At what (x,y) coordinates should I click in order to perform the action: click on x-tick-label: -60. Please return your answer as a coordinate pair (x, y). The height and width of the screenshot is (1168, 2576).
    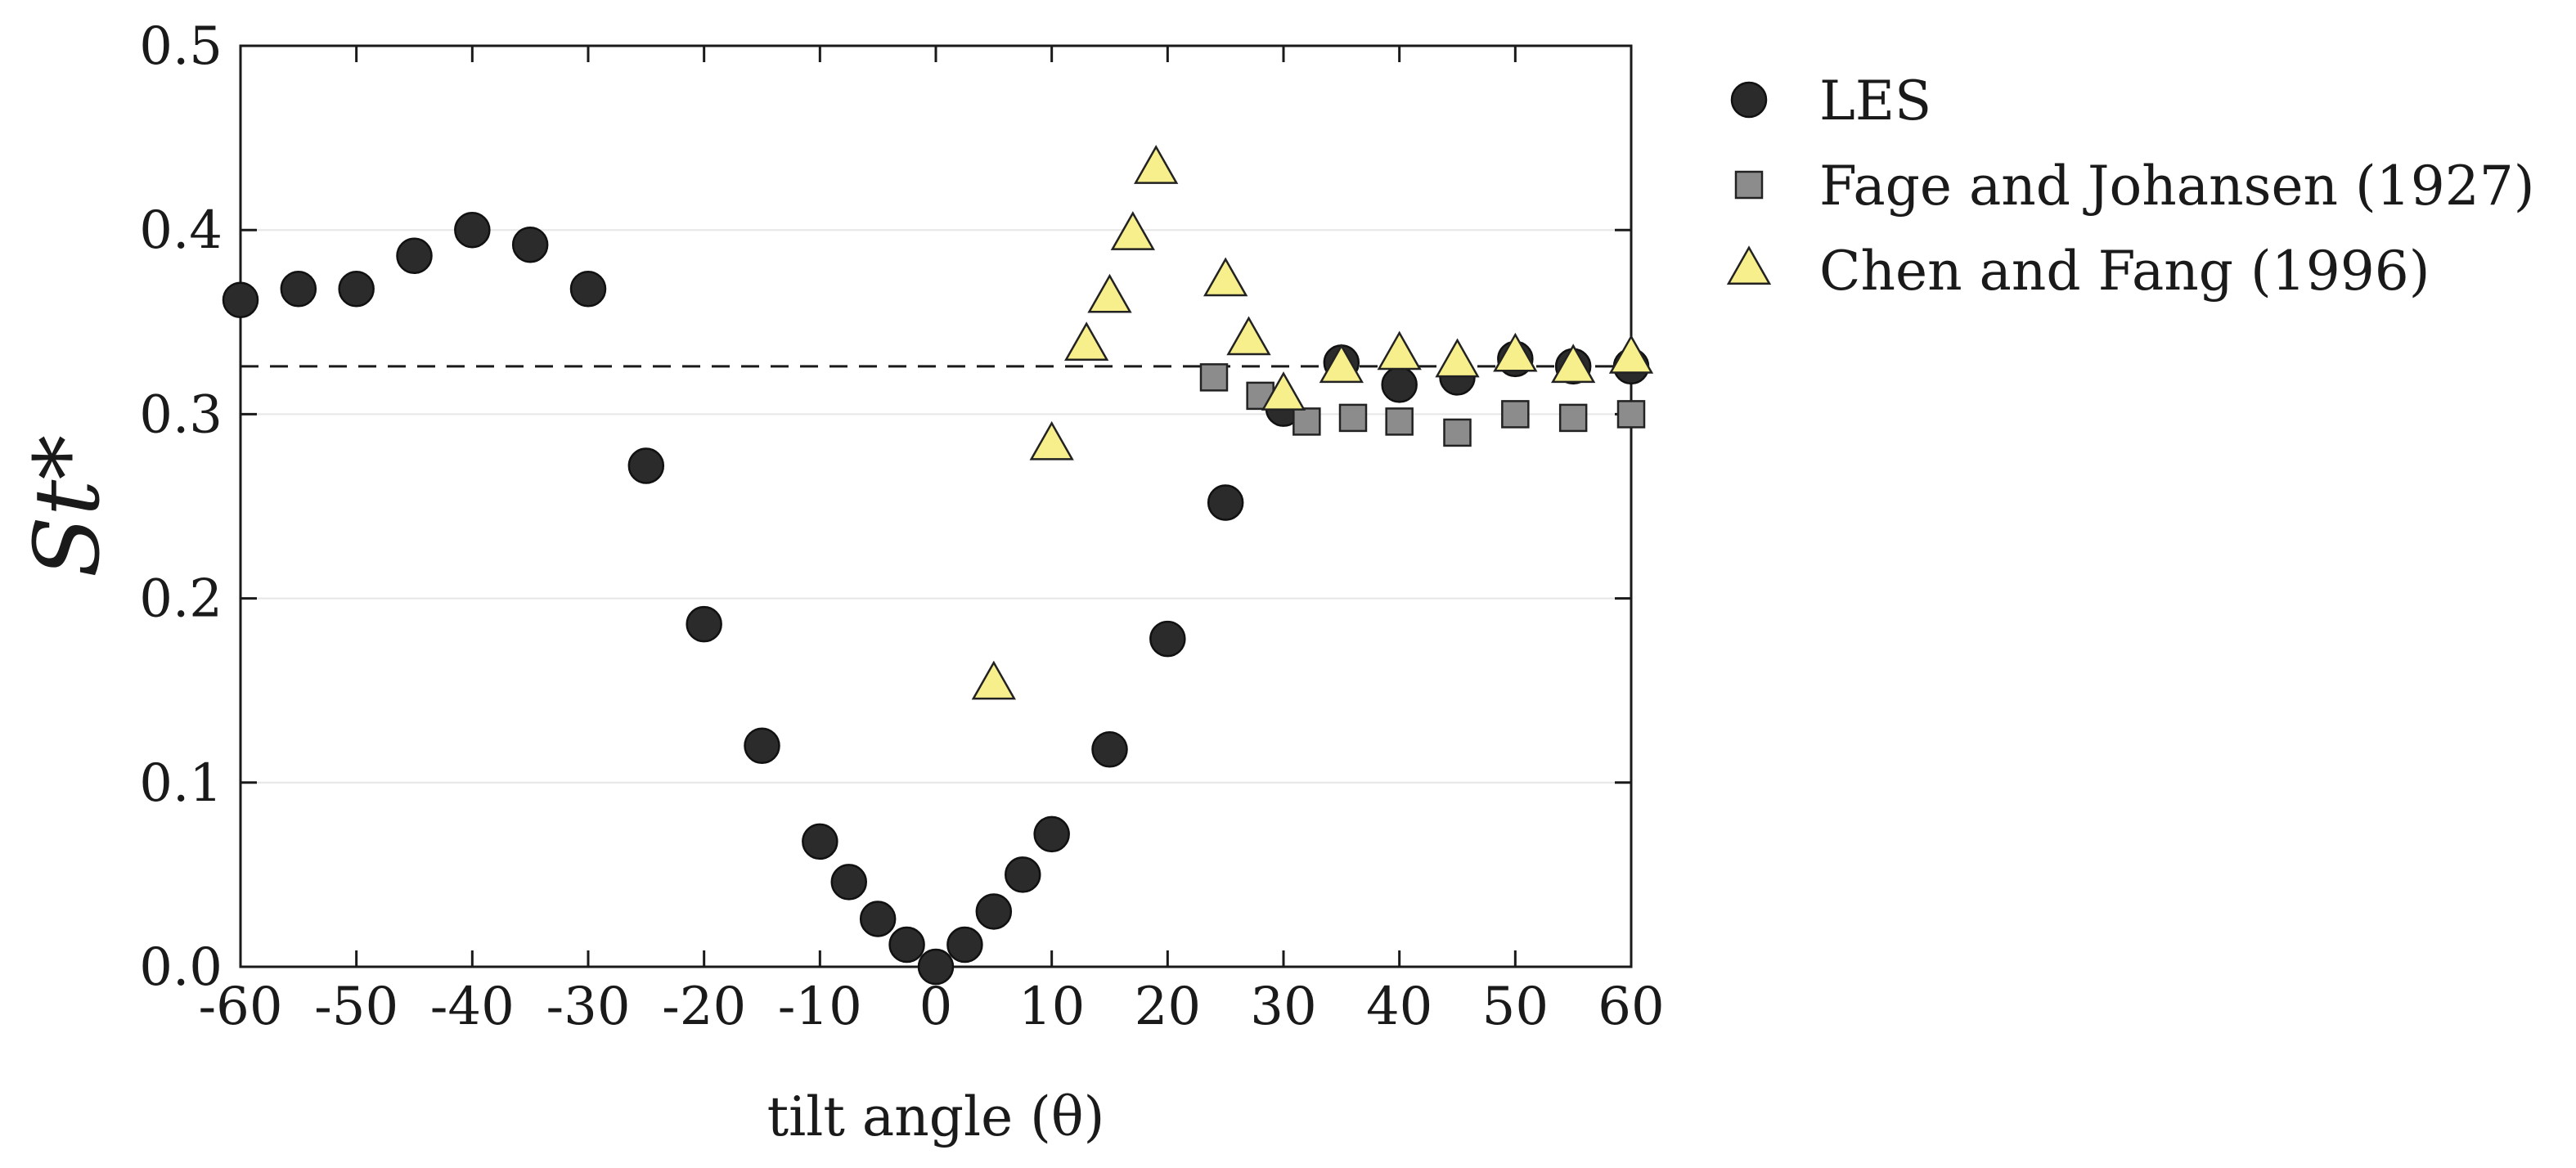
    Looking at the image, I should click on (240, 1007).